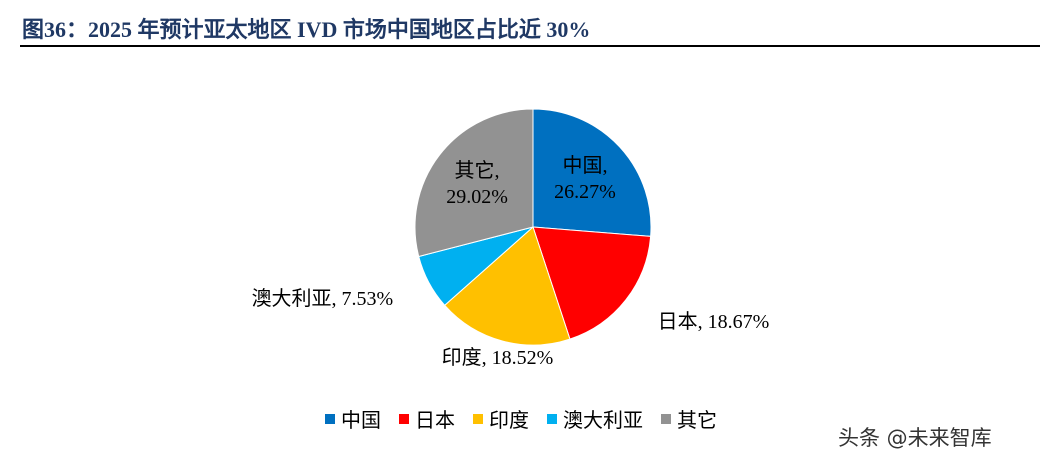 The height and width of the screenshot is (463, 1042). I want to click on title-rule, so click(530, 46).